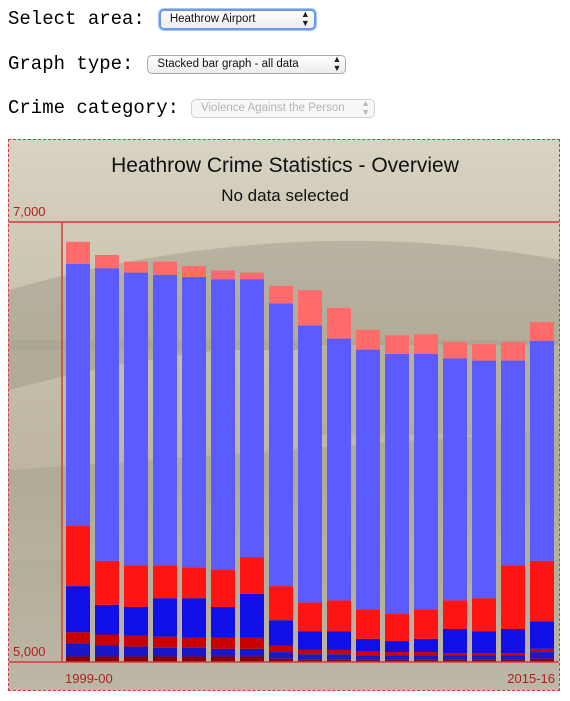 Image resolution: width=570 pixels, height=701 pixels. Describe the element at coordinates (247, 64) in the screenshot. I see `graph-type-select: Stacked bar graph - all data ▲ ▼` at that location.